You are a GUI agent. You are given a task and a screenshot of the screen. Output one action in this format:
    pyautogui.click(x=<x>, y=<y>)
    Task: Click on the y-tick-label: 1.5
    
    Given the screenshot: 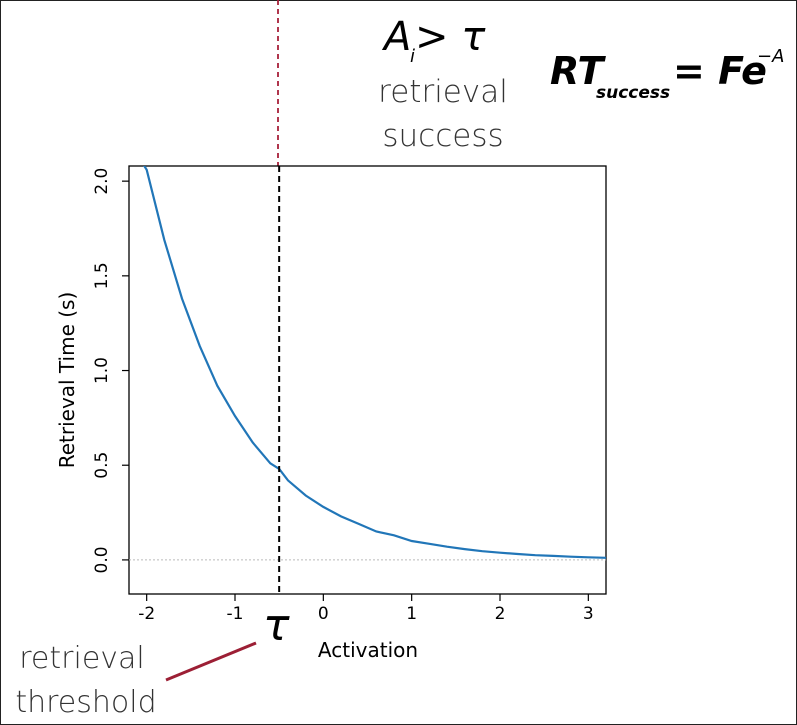 What is the action you would take?
    pyautogui.click(x=102, y=275)
    